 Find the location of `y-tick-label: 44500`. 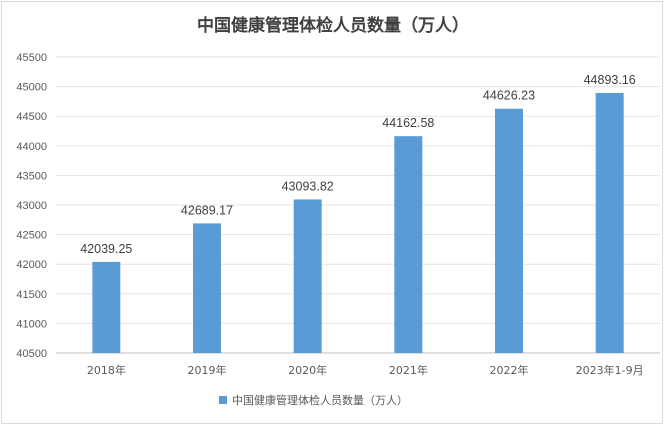

y-tick-label: 44500 is located at coordinates (31, 117).